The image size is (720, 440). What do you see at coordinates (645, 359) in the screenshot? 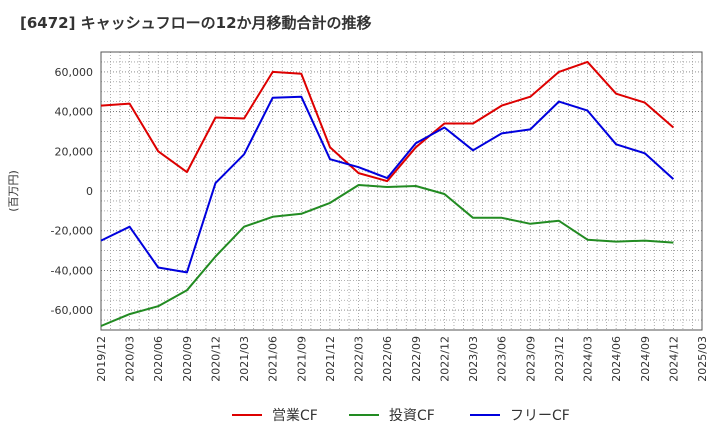
I see `x-tick-label: 2024/09` at bounding box center [645, 359].